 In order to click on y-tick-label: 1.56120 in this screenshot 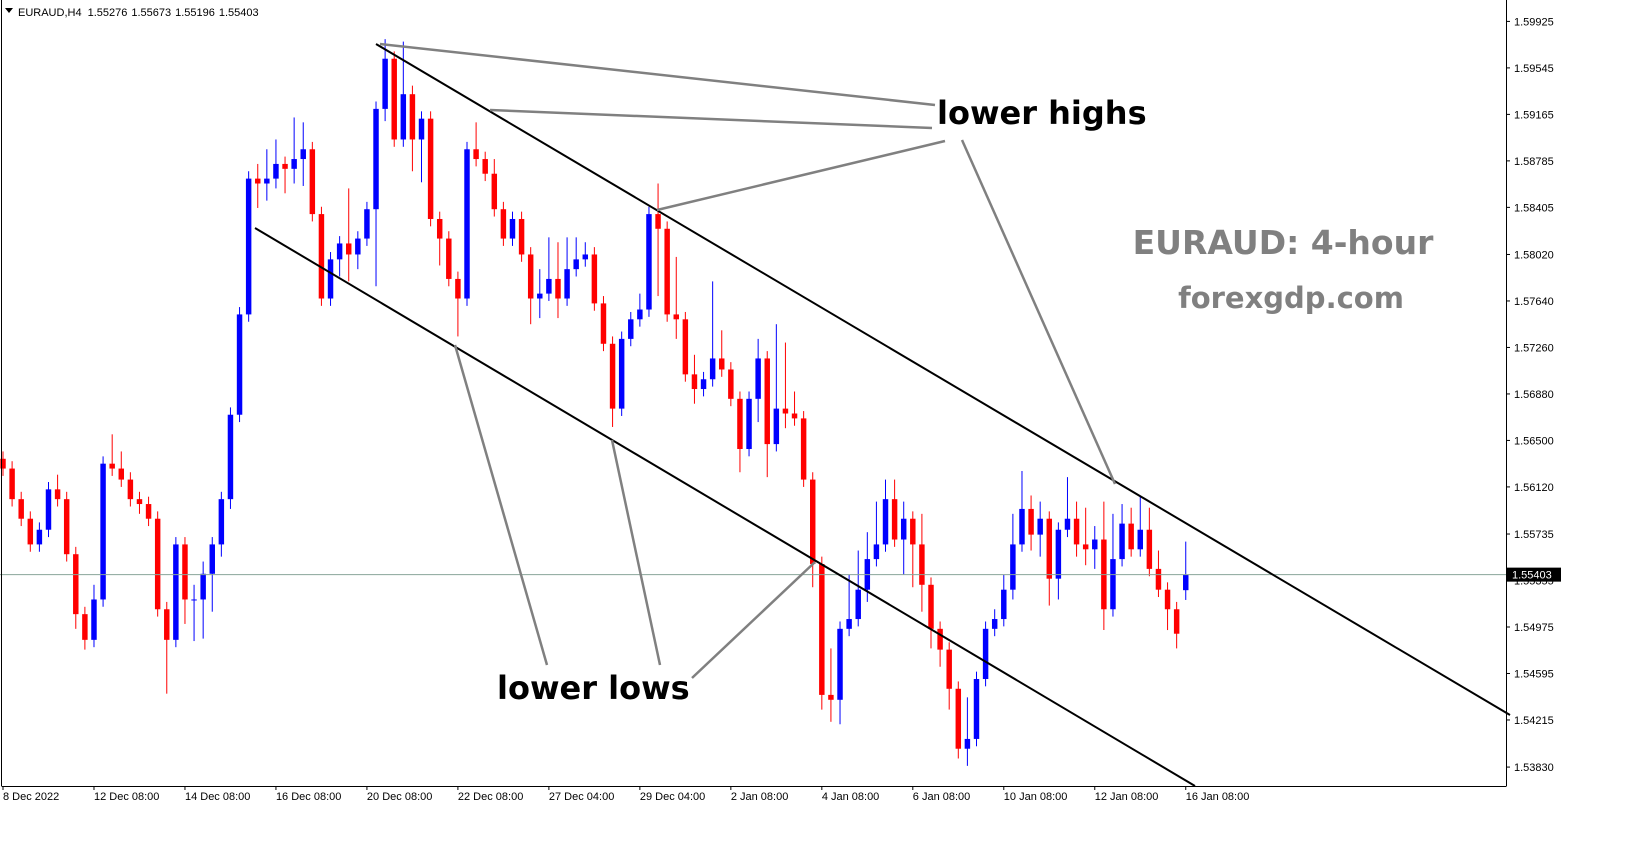, I will do `click(1534, 488)`.